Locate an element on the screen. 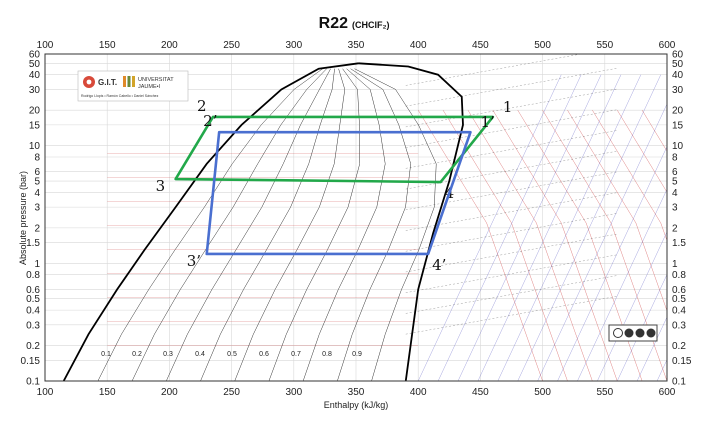  quality-label: 0.5 is located at coordinates (232, 354).